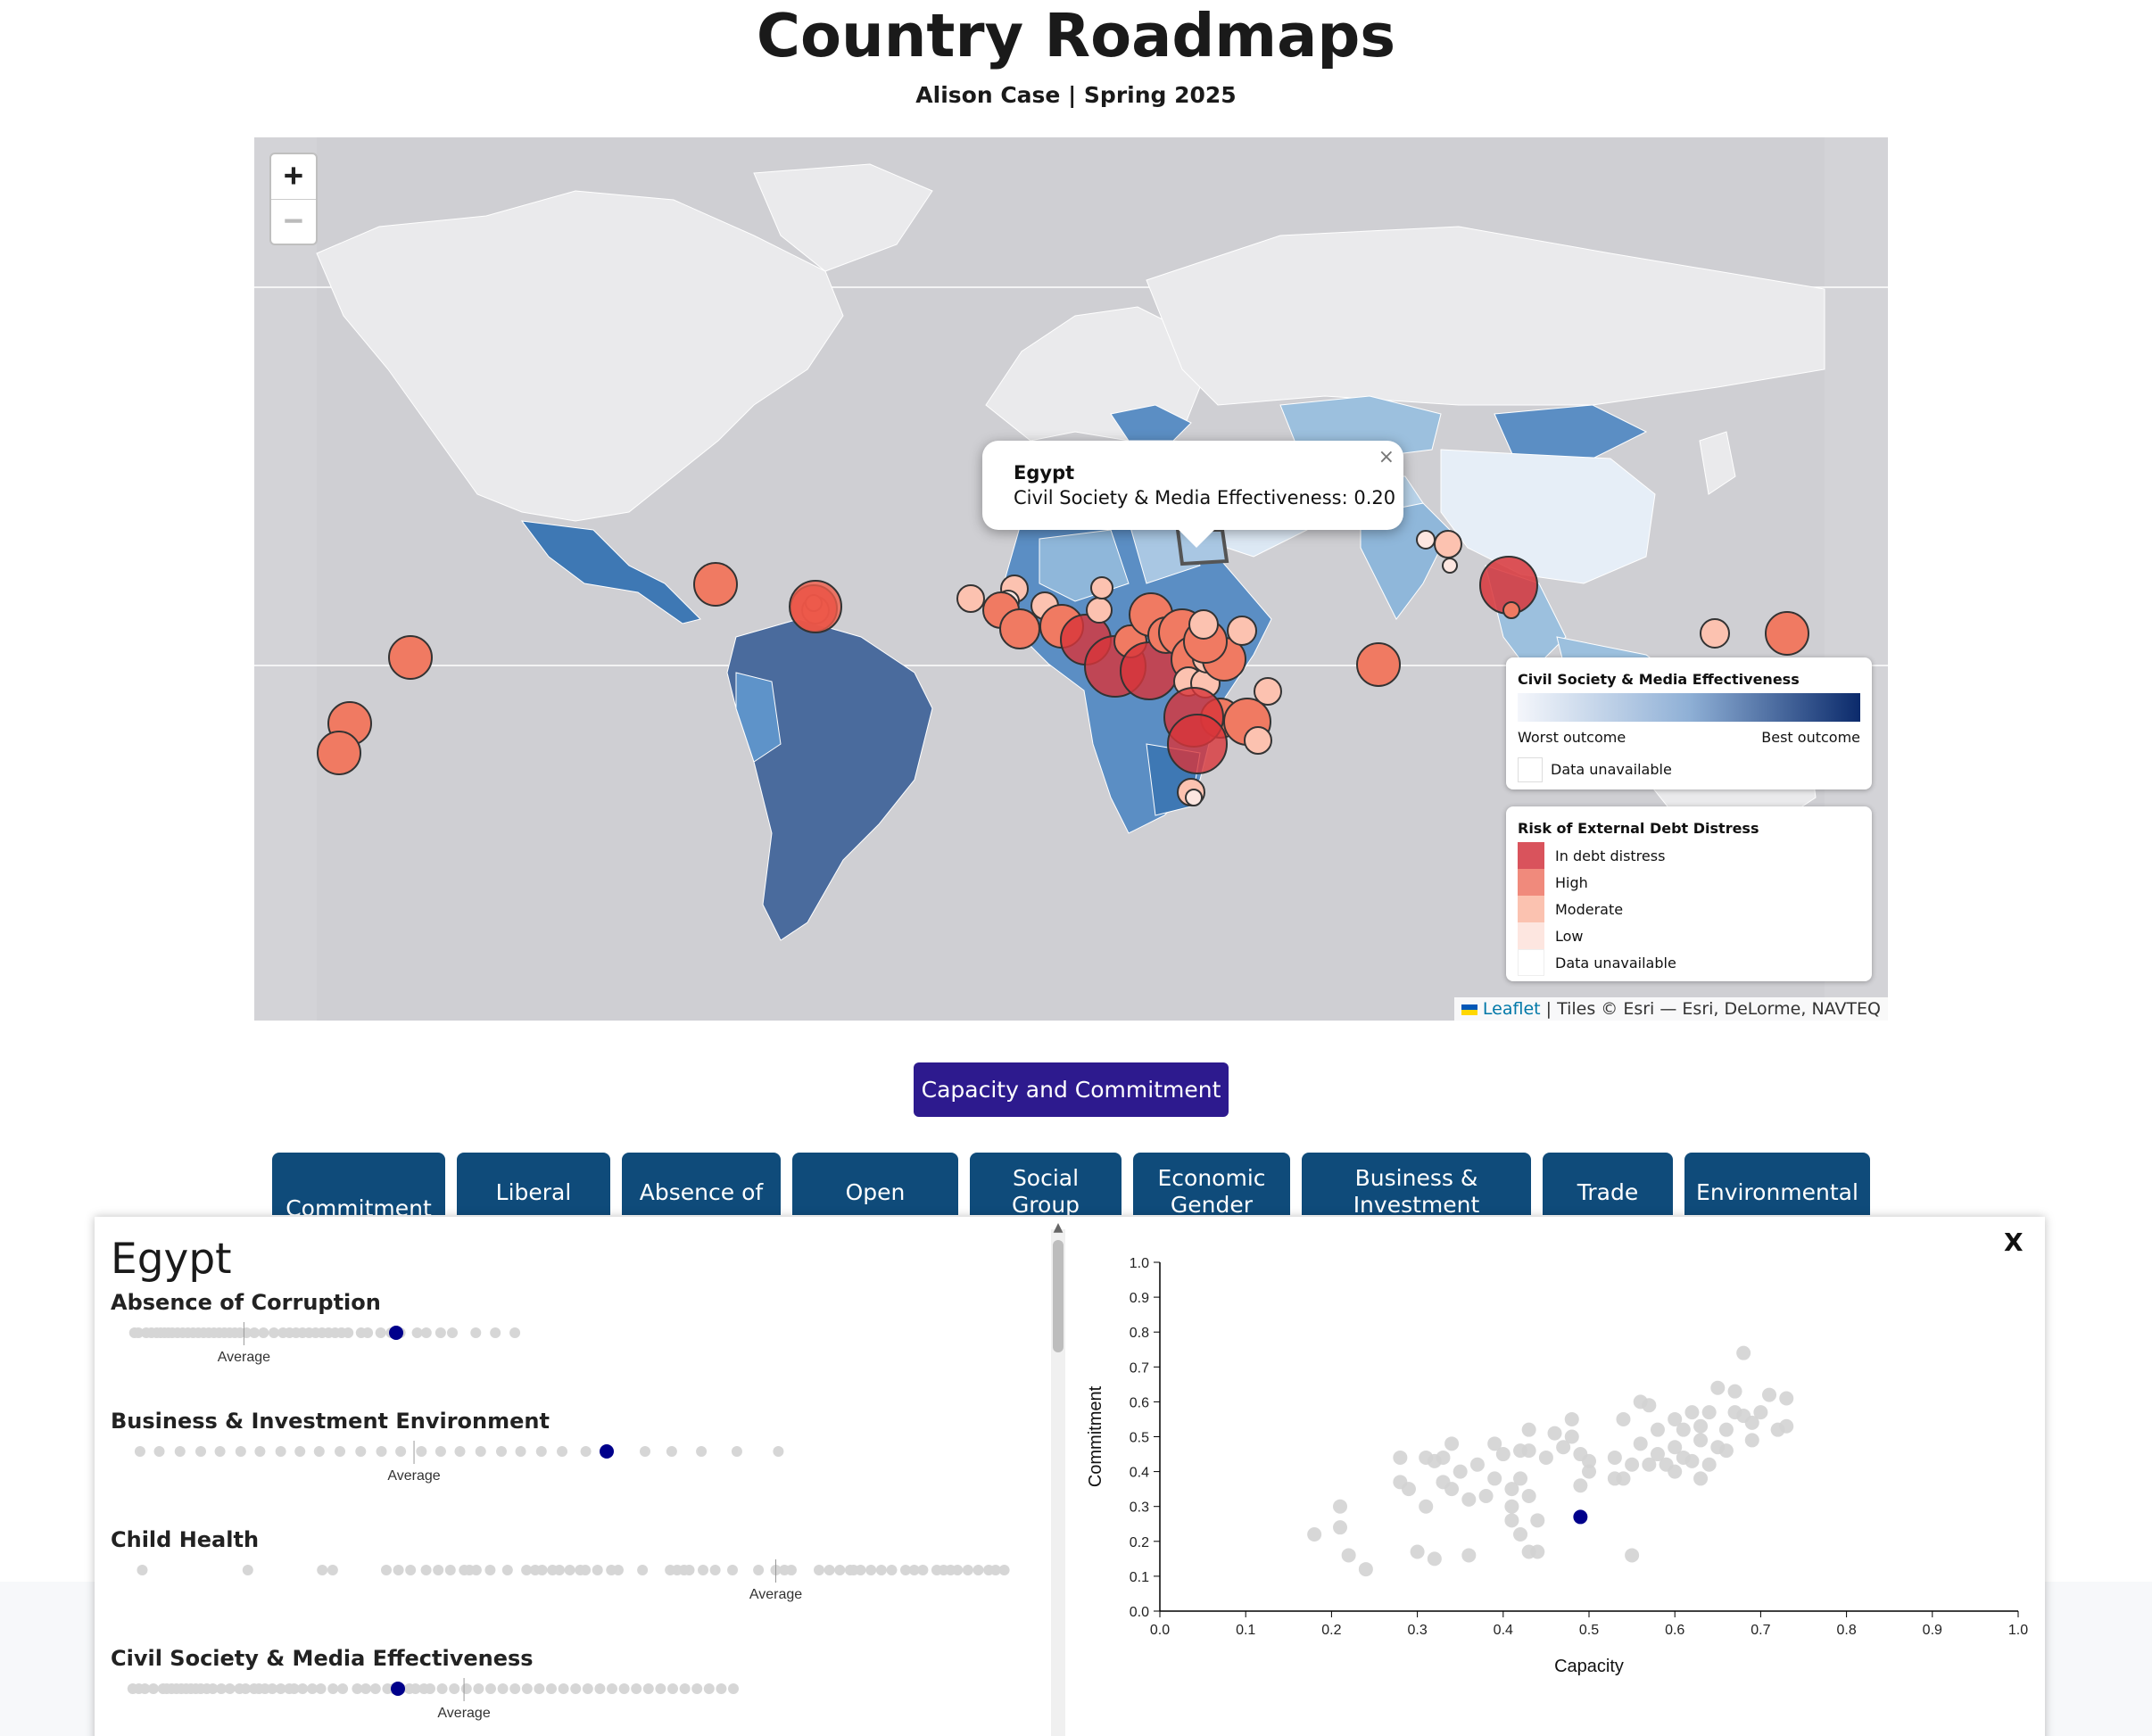 The image size is (2152, 1736). I want to click on tab-trade: Trade, so click(1608, 1184).